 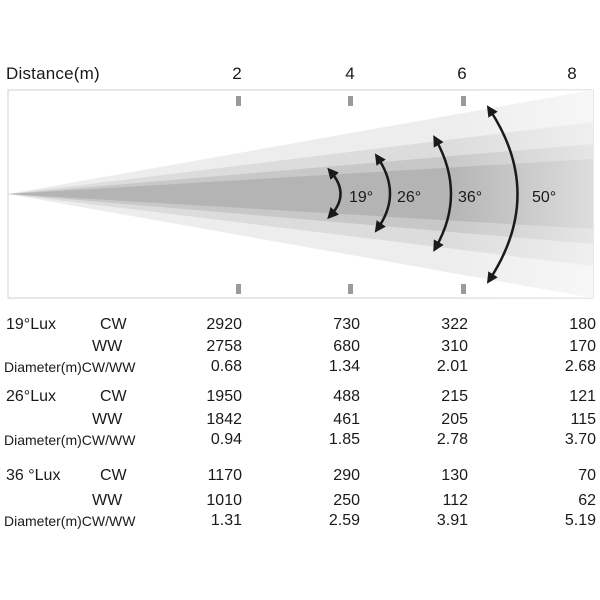 I want to click on value-cell: 0.68, so click(x=226, y=366).